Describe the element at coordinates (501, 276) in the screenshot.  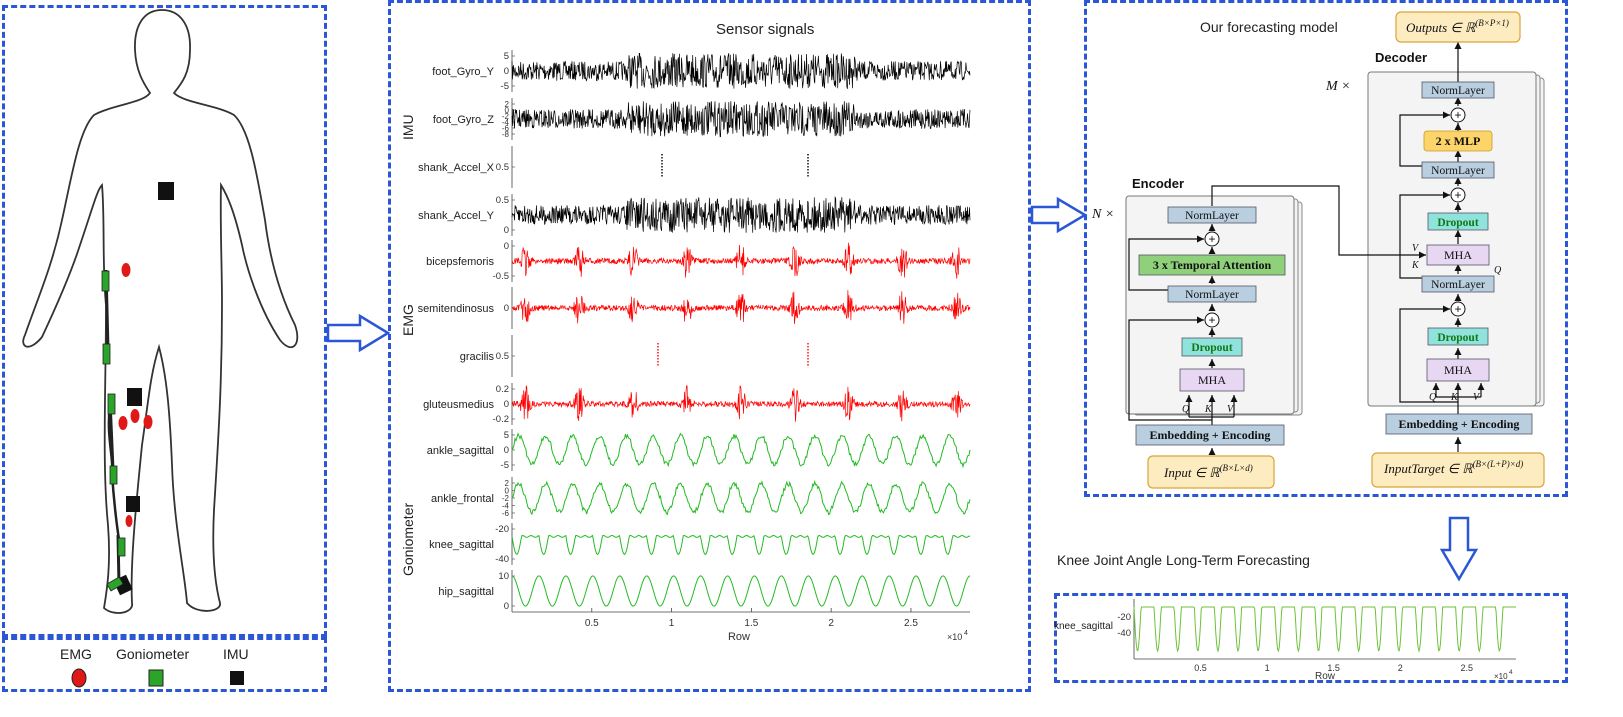
I see `channel-tick-label: -0.5` at that location.